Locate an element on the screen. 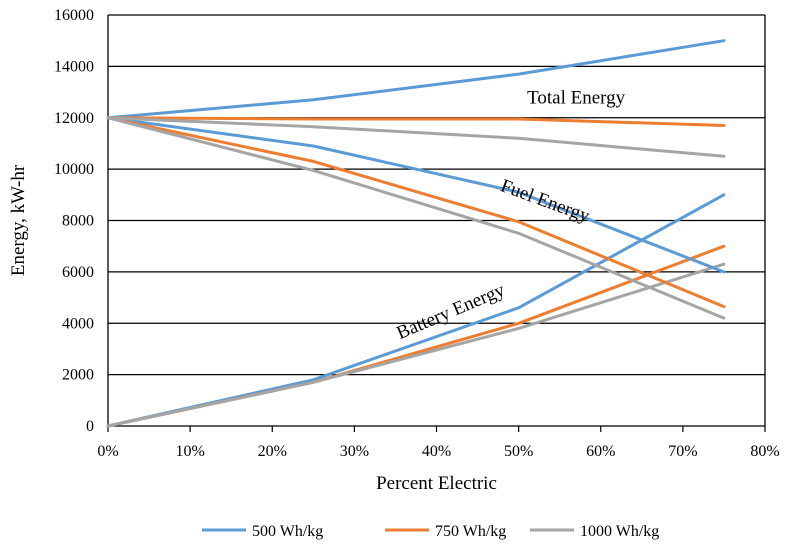 Image resolution: width=785 pixels, height=544 pixels. x-tick-label: 0% is located at coordinates (107, 451).